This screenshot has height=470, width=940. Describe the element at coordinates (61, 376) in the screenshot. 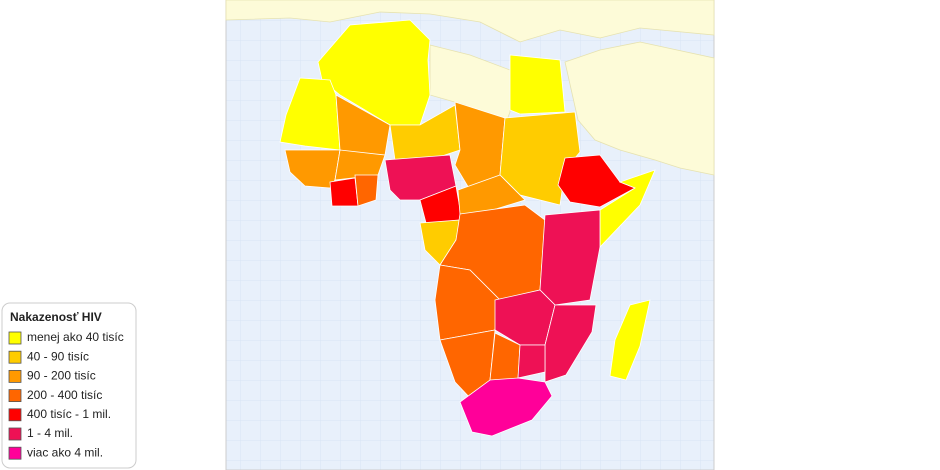

I see `legend-label: 90 - 200 tisíc` at that location.